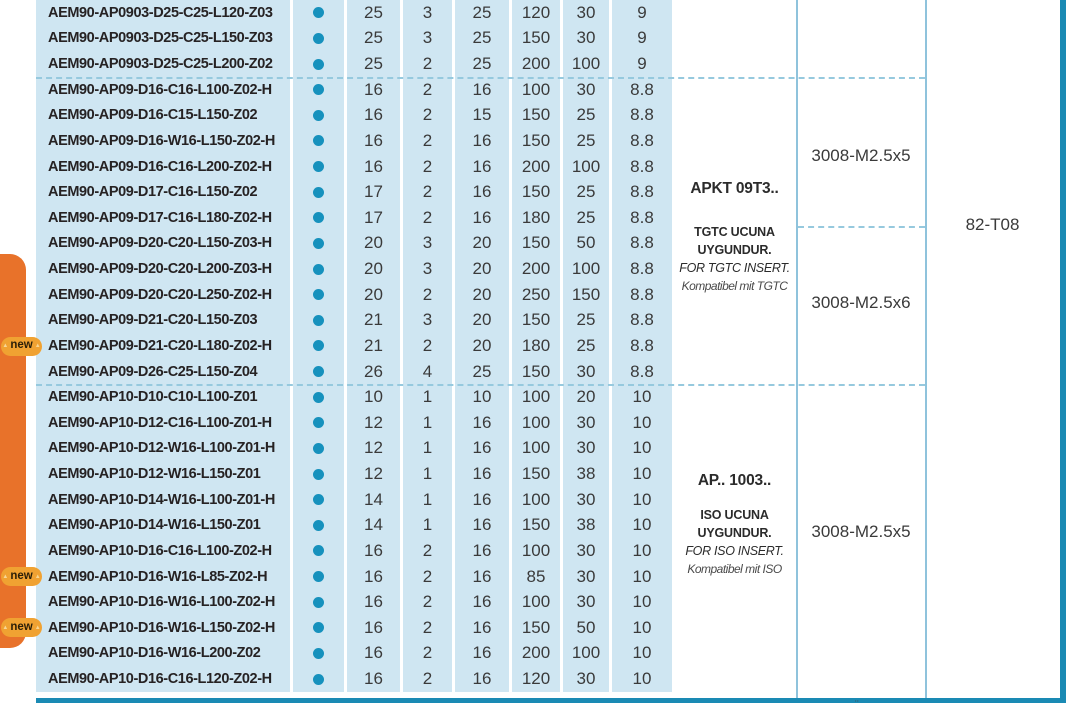 This screenshot has height=707, width=1082. Describe the element at coordinates (13, 451) in the screenshot. I see `side-accent-bar` at that location.